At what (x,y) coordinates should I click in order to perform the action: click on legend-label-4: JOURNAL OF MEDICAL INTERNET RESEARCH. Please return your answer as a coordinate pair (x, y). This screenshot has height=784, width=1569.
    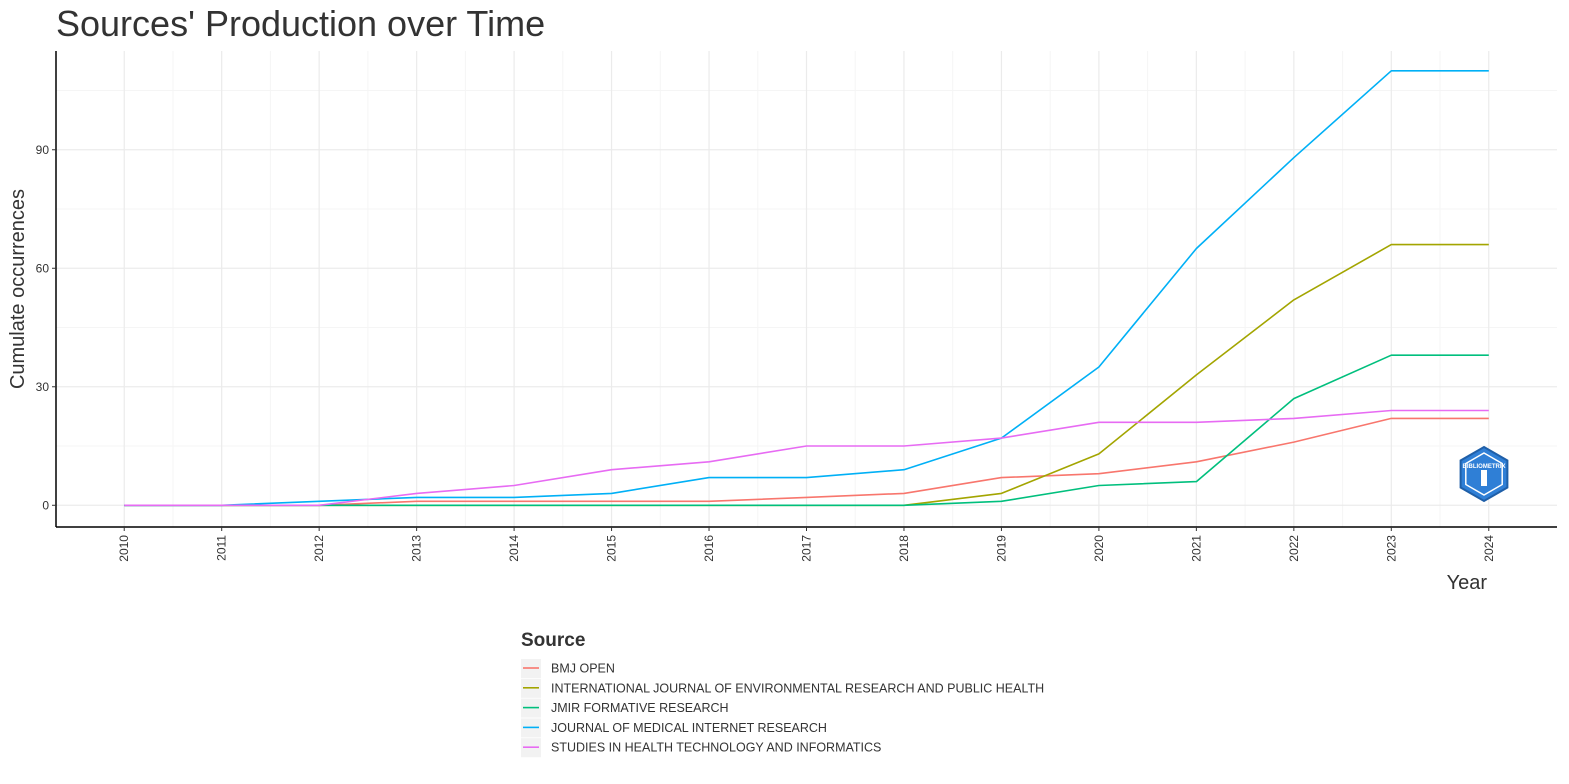
    Looking at the image, I should click on (689, 728).